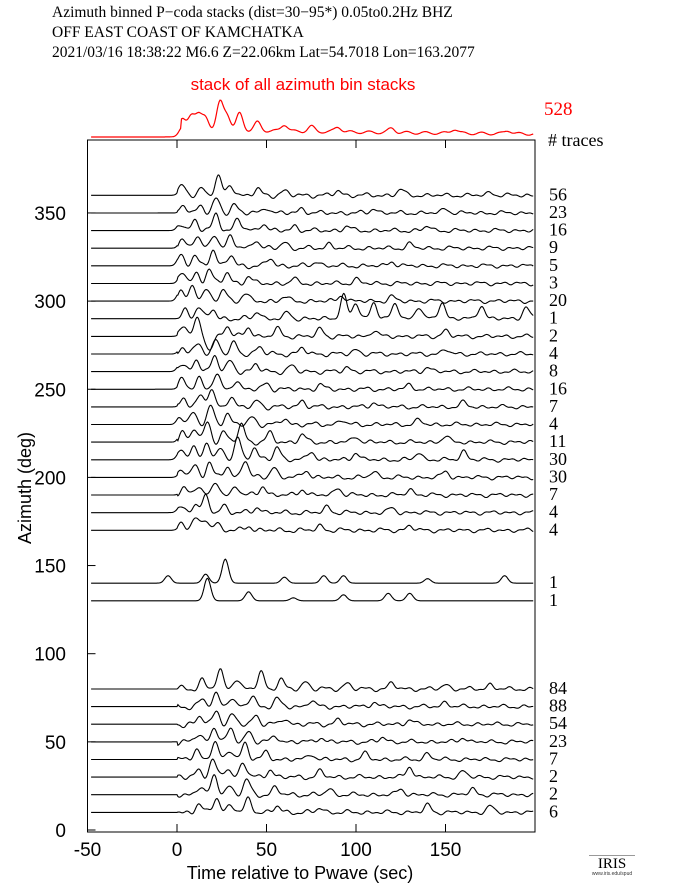  Describe the element at coordinates (446, 850) in the screenshot. I see `x-tick-label: 150` at that location.